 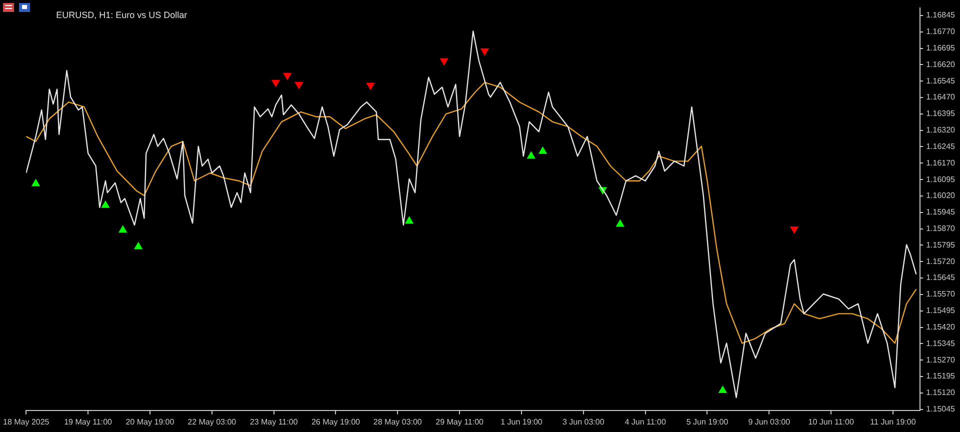 I want to click on y-tick-label: 1.16095, so click(x=941, y=179).